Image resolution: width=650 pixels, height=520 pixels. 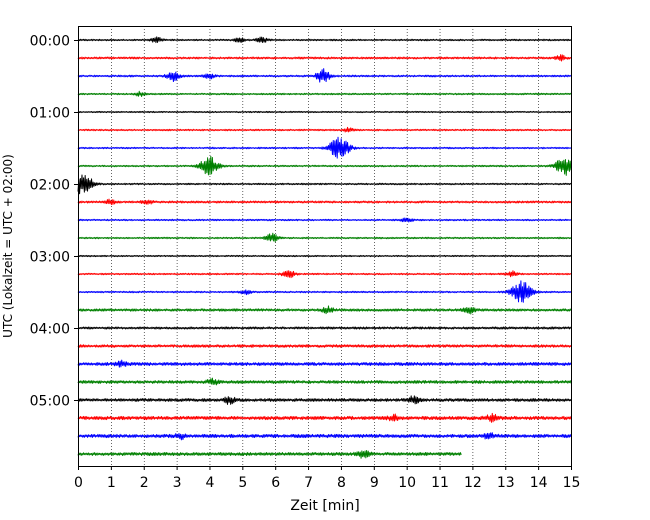 I want to click on y-tick-label: 03:00, so click(x=50, y=258).